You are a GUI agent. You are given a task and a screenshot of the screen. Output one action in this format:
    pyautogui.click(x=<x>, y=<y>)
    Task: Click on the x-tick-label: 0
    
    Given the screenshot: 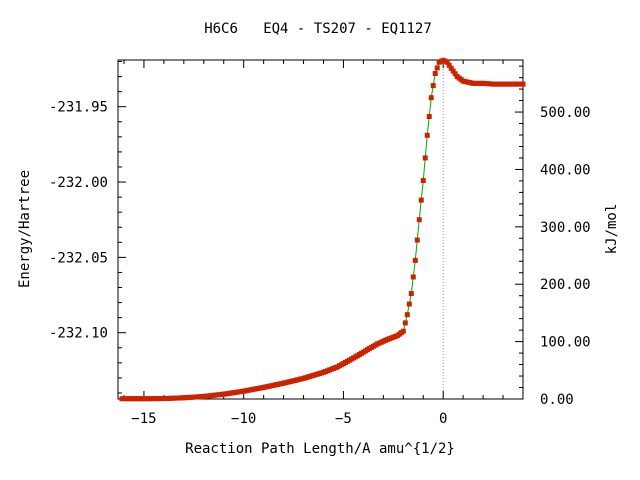 What is the action you would take?
    pyautogui.click(x=443, y=419)
    